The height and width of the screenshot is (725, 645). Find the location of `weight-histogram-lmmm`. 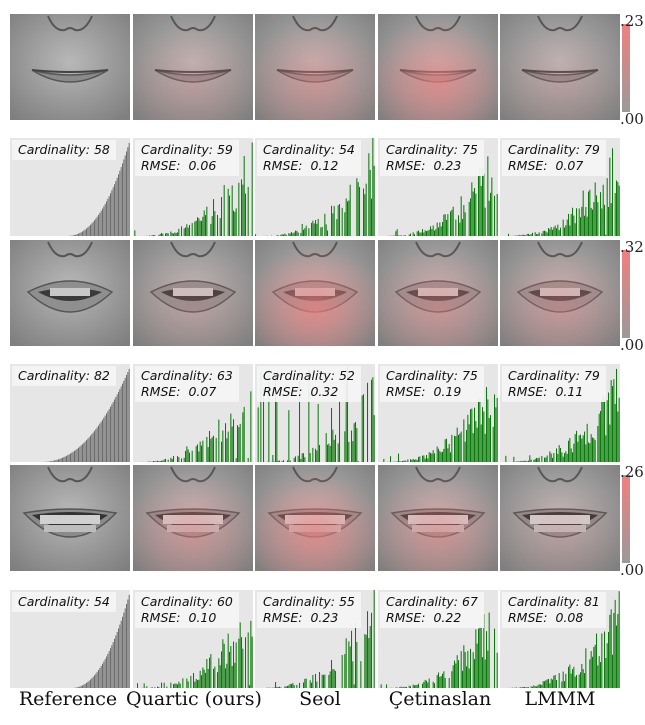

weight-histogram-lmmm is located at coordinates (562, 639).